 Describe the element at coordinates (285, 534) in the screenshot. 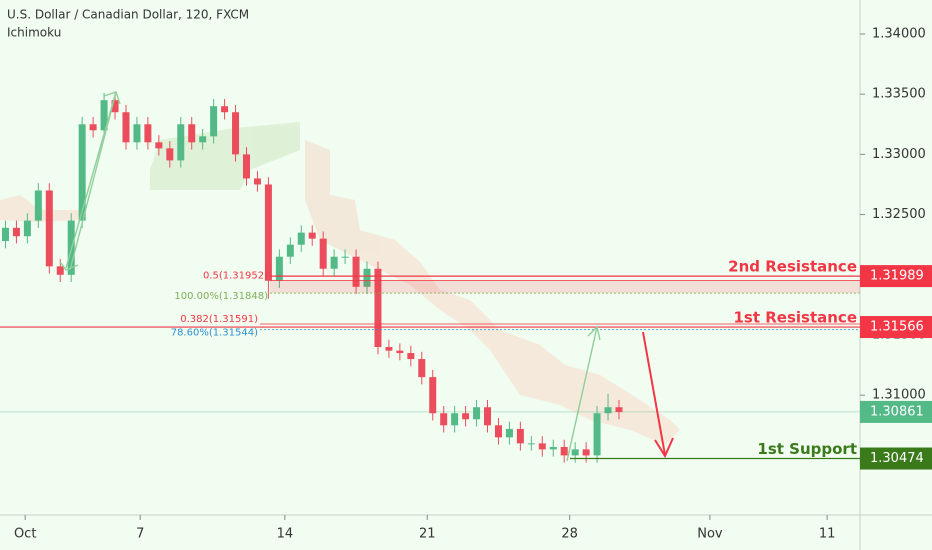

I see `x-tick-label: 14` at that location.